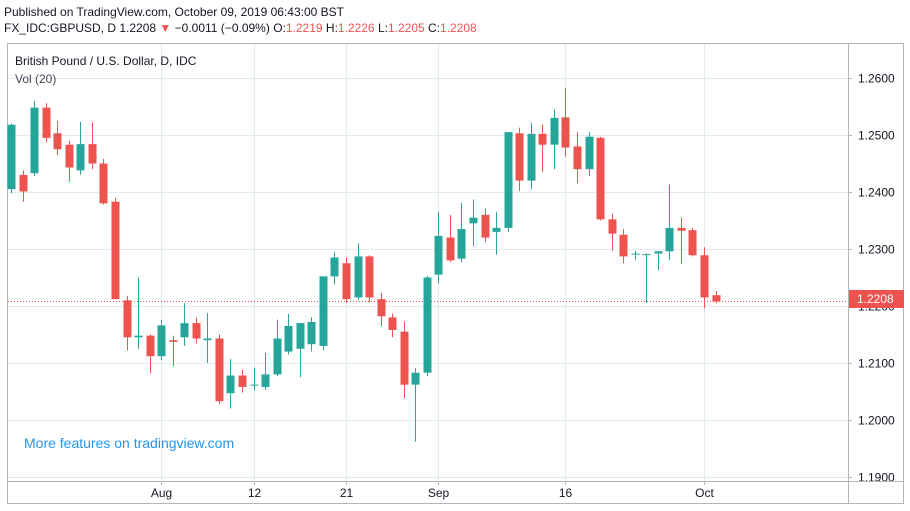 This screenshot has height=511, width=910. Describe the element at coordinates (304, 28) in the screenshot. I see `open-value: 1.2219` at that location.